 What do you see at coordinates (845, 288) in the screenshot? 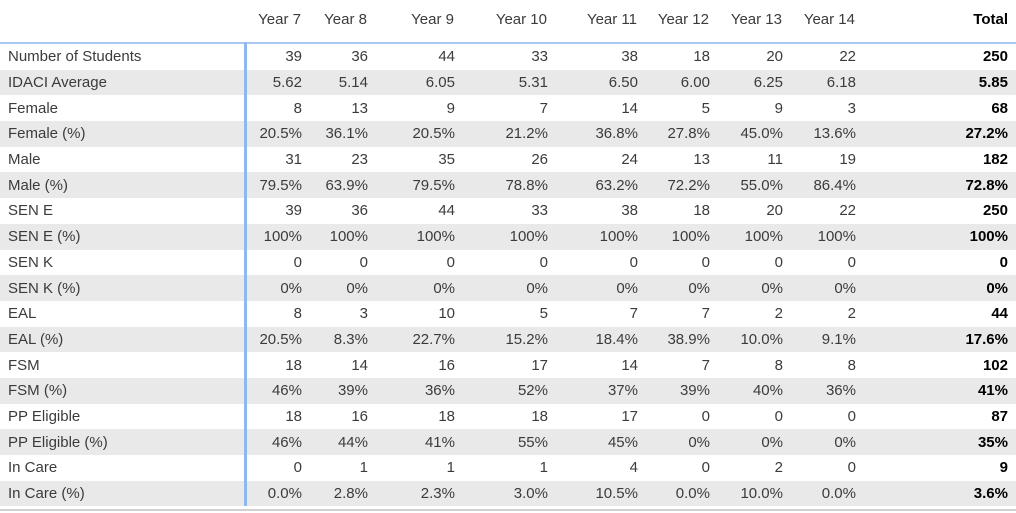
I see `cell-sen-k-year-14: 0%` at bounding box center [845, 288].